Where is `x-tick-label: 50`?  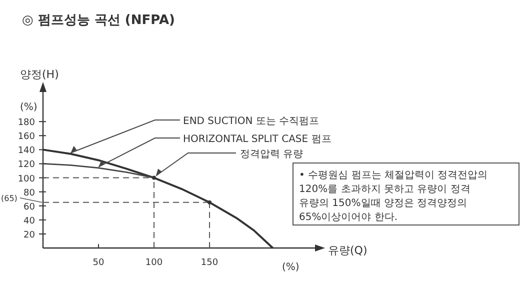 x-tick-label: 50 is located at coordinates (98, 263).